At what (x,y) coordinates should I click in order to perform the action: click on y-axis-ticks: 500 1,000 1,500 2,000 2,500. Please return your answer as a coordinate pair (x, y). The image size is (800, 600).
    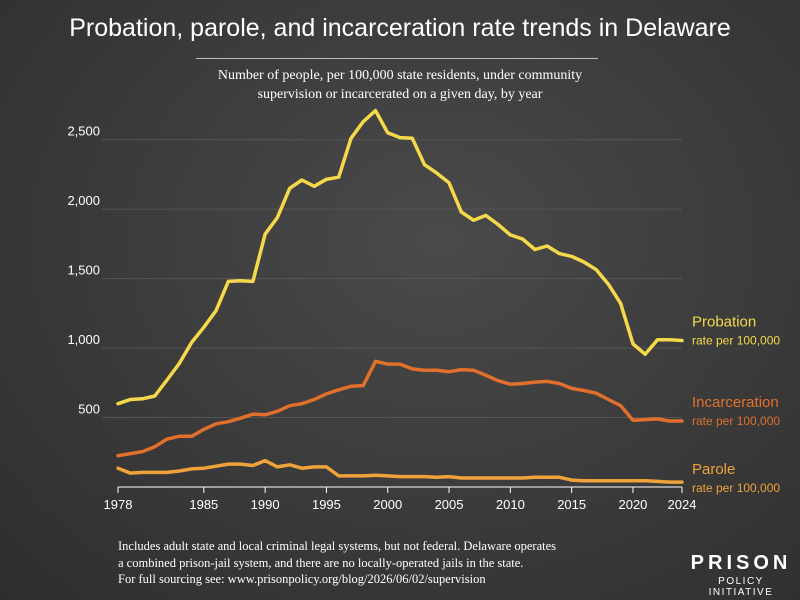
    Looking at the image, I should click on (83, 270).